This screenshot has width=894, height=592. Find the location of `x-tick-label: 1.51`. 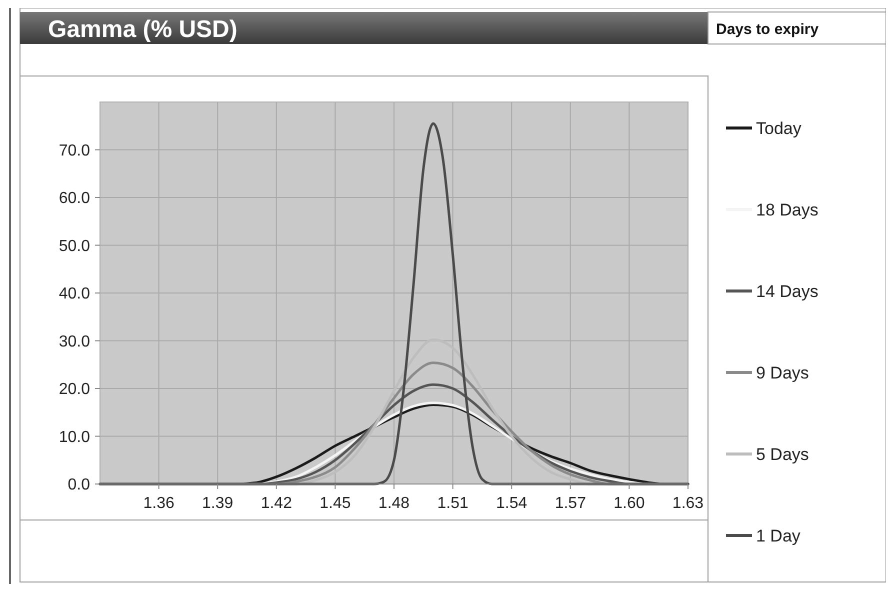

x-tick-label: 1.51 is located at coordinates (452, 503).